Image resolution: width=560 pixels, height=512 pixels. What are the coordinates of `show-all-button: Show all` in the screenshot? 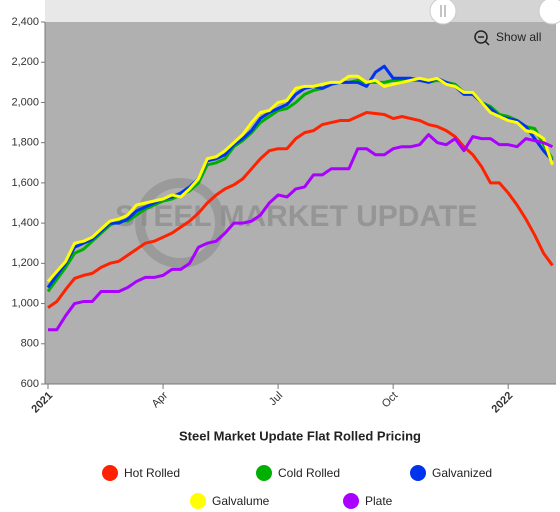 It's located at (507, 38).